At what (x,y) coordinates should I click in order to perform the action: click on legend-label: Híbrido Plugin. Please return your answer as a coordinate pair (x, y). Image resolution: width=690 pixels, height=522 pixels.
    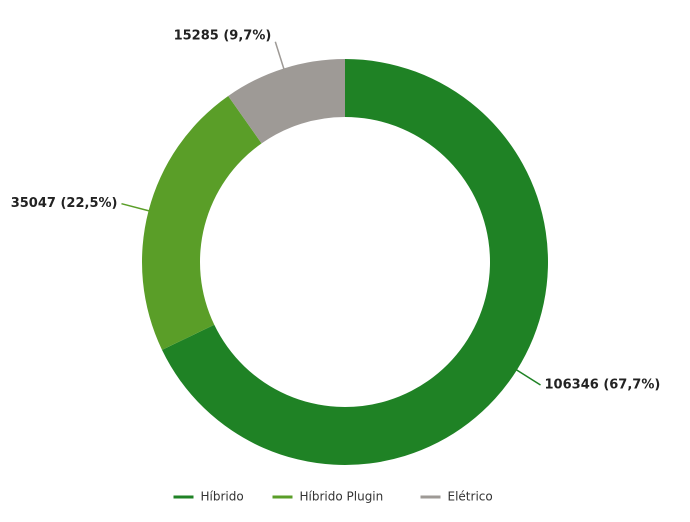
    Looking at the image, I should click on (342, 497).